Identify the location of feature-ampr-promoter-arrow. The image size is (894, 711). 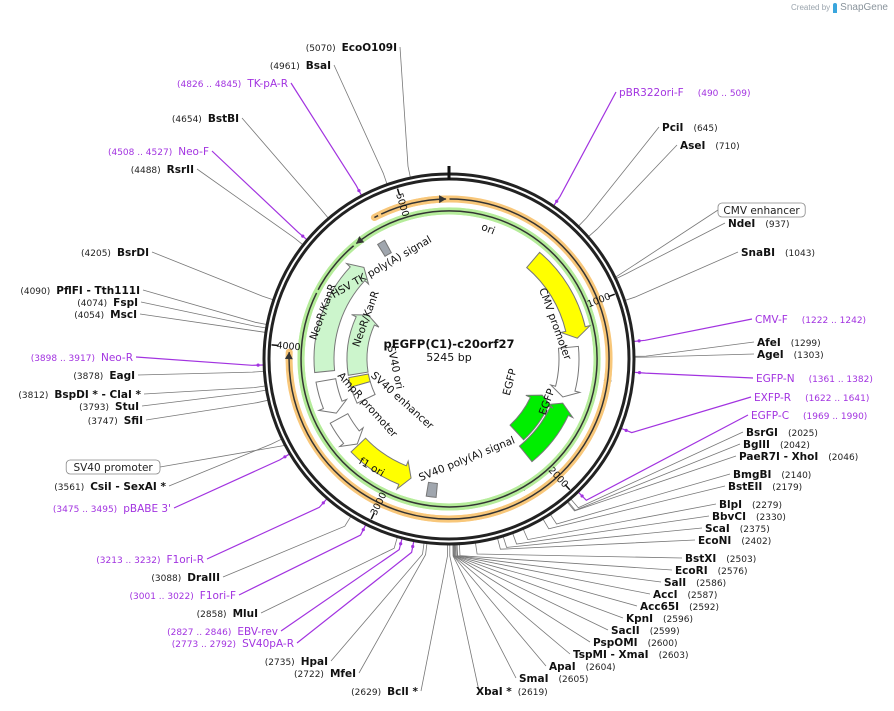
(347, 430).